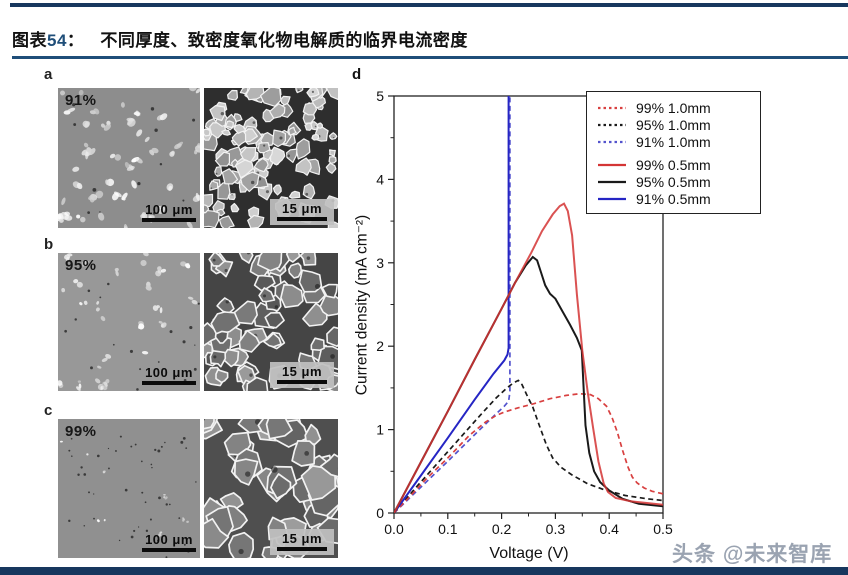 Image resolution: width=848 pixels, height=575 pixels. I want to click on svg-text: 1, so click(380, 430).